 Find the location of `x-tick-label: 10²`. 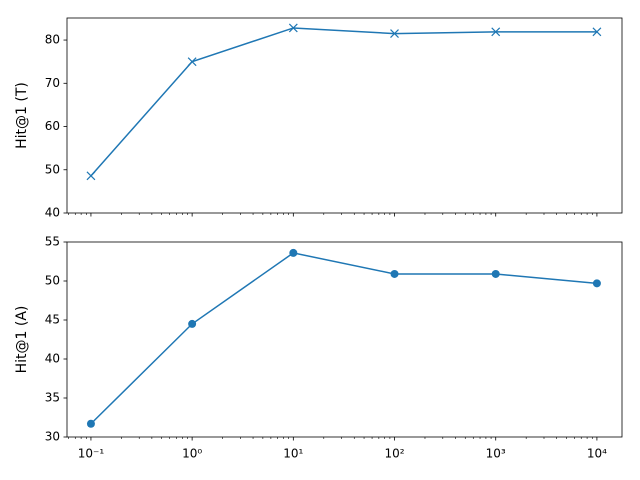

x-tick-label: 10² is located at coordinates (394, 454).